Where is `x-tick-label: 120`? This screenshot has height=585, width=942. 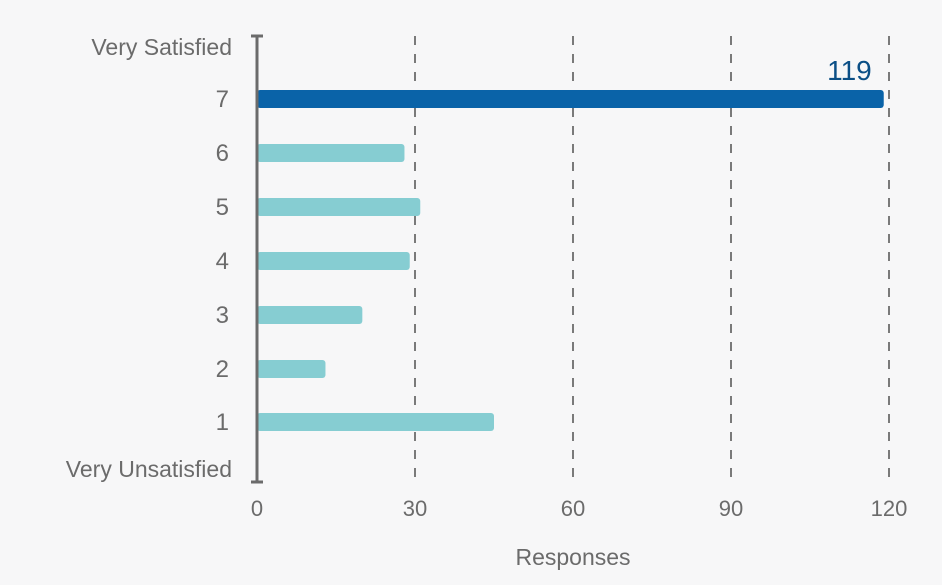
x-tick-label: 120 is located at coordinates (889, 508).